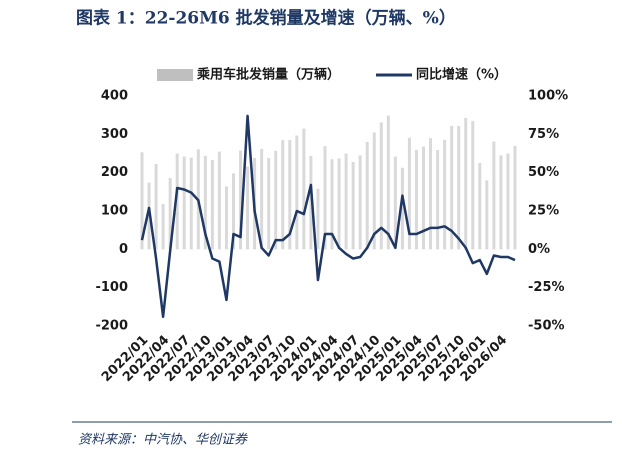  What do you see at coordinates (461, 75) in the screenshot?
I see `legend-label: 同比增速（%）` at bounding box center [461, 75].